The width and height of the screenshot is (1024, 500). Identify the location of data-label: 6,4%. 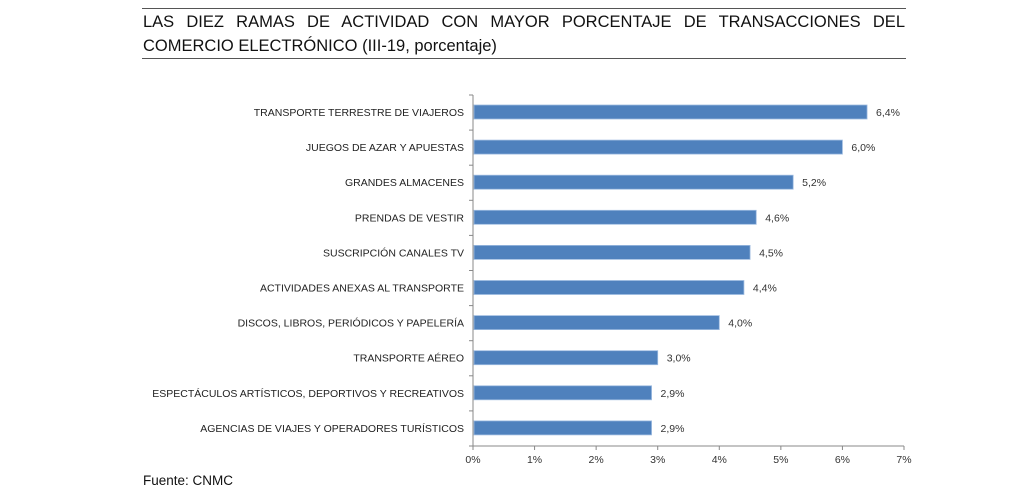
(888, 113).